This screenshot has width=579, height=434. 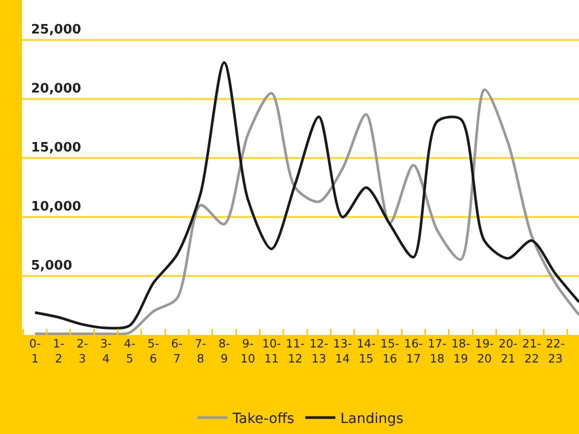 What do you see at coordinates (372, 419) in the screenshot?
I see `legend-label: Landings` at bounding box center [372, 419].